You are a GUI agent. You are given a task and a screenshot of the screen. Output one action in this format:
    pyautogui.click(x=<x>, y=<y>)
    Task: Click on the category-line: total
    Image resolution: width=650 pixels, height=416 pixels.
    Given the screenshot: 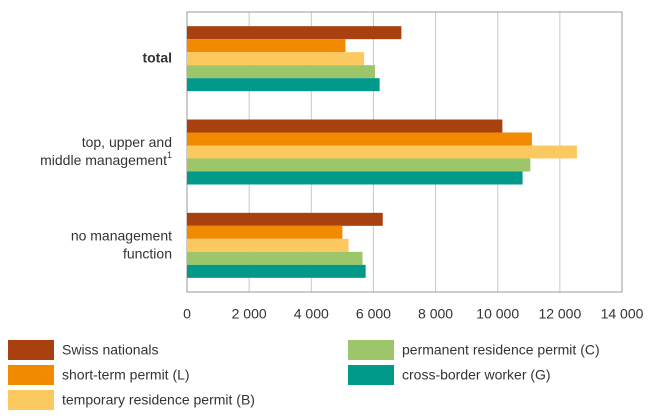 What is the action you would take?
    pyautogui.click(x=157, y=57)
    